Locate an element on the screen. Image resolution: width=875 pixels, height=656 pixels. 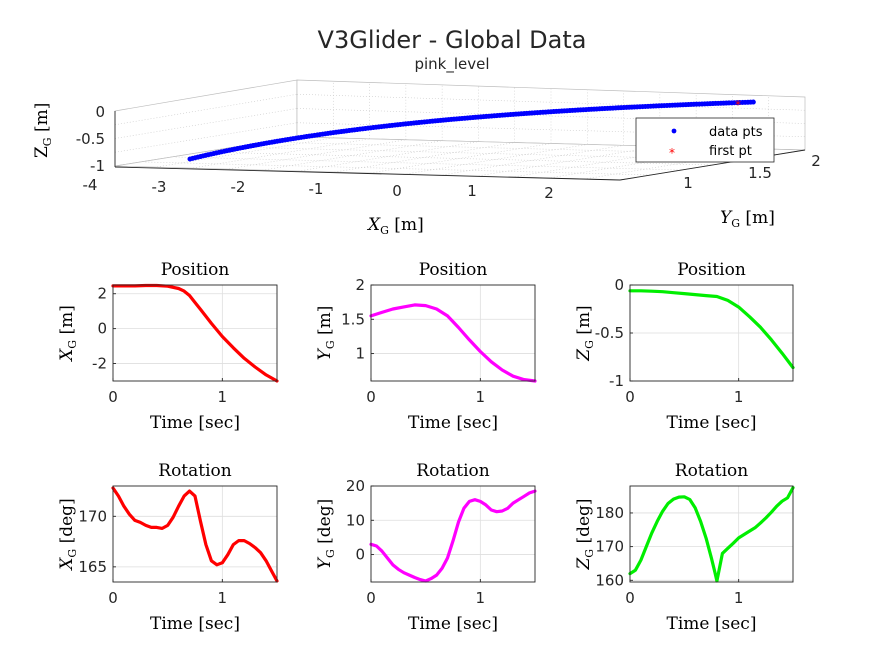
y-tick-label: 160 is located at coordinates (609, 580).